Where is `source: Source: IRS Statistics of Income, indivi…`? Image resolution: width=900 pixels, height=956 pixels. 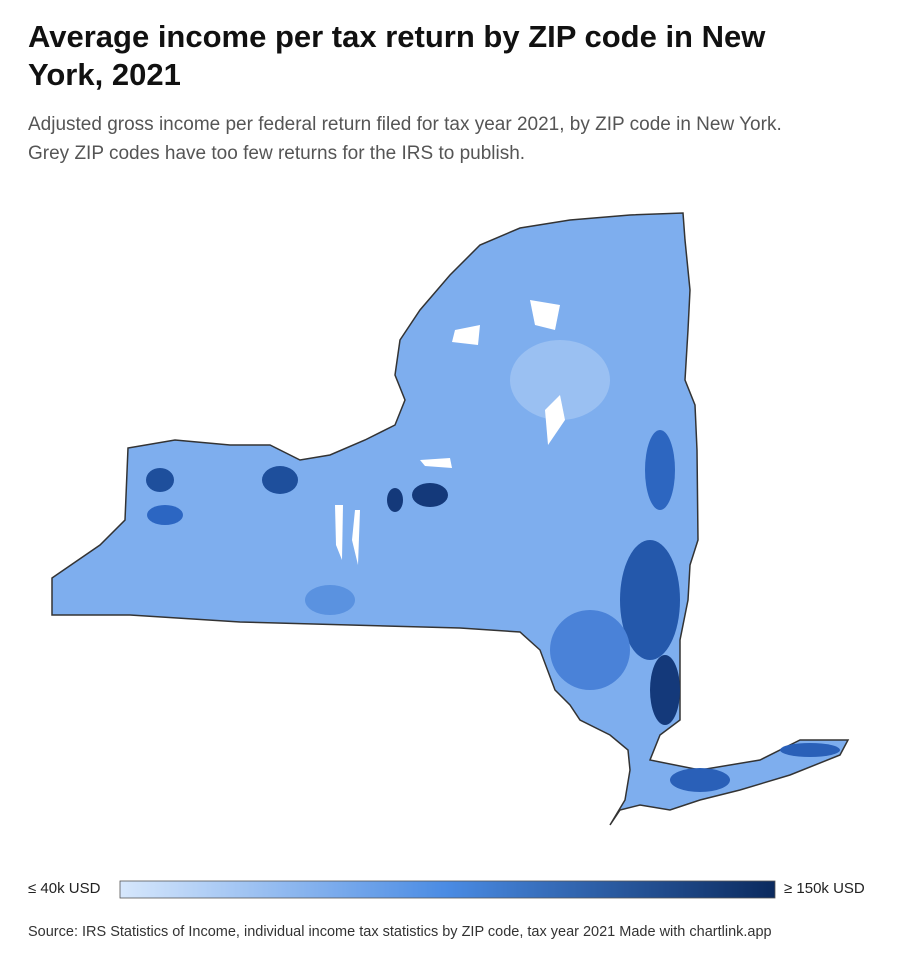
source: Source: IRS Statistics of Income, indivi… is located at coordinates (400, 932).